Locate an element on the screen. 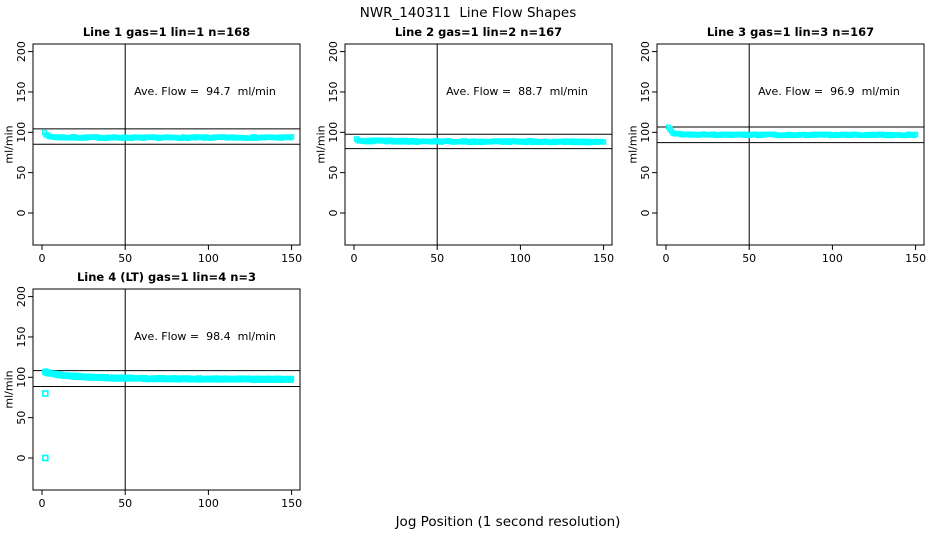  plot-canvas-line-2: 0 50 100 150 200 0 50 100 150 is located at coordinates (470, 153).